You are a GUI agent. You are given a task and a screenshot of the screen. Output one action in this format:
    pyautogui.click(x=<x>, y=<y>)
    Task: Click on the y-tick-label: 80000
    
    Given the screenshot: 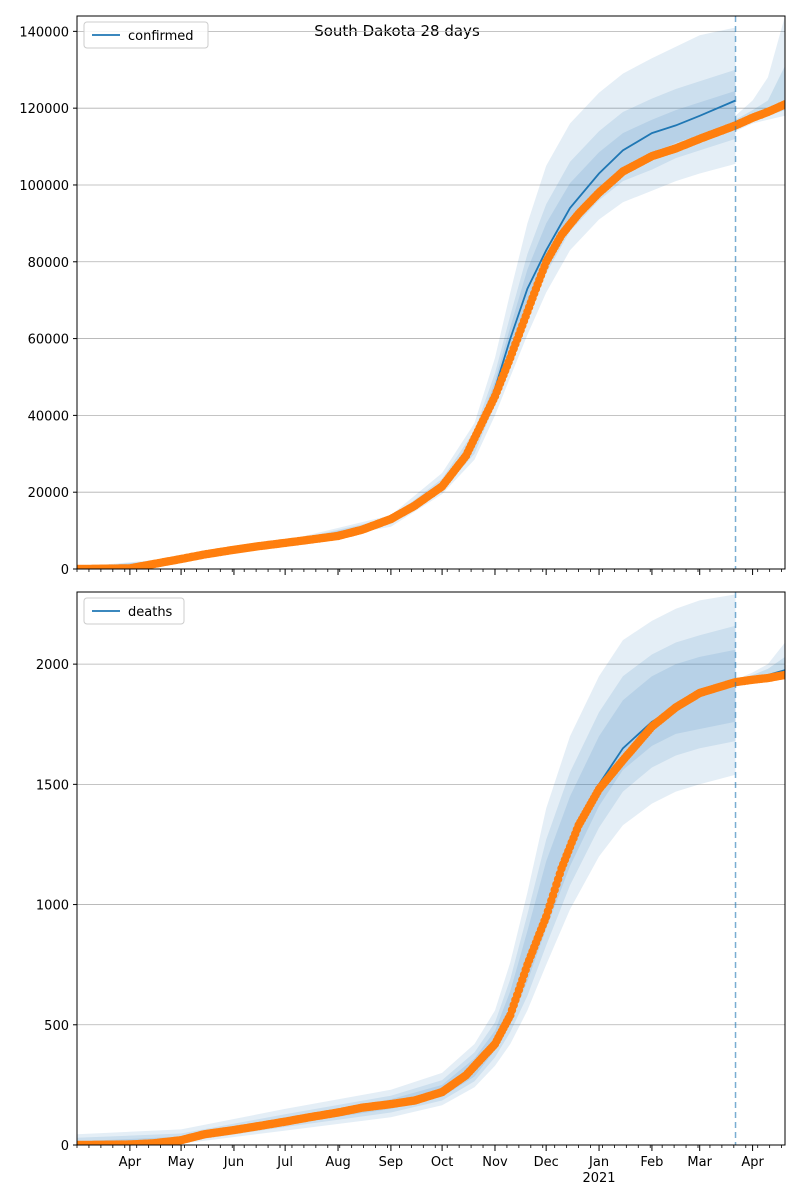 What is the action you would take?
    pyautogui.click(x=48, y=263)
    